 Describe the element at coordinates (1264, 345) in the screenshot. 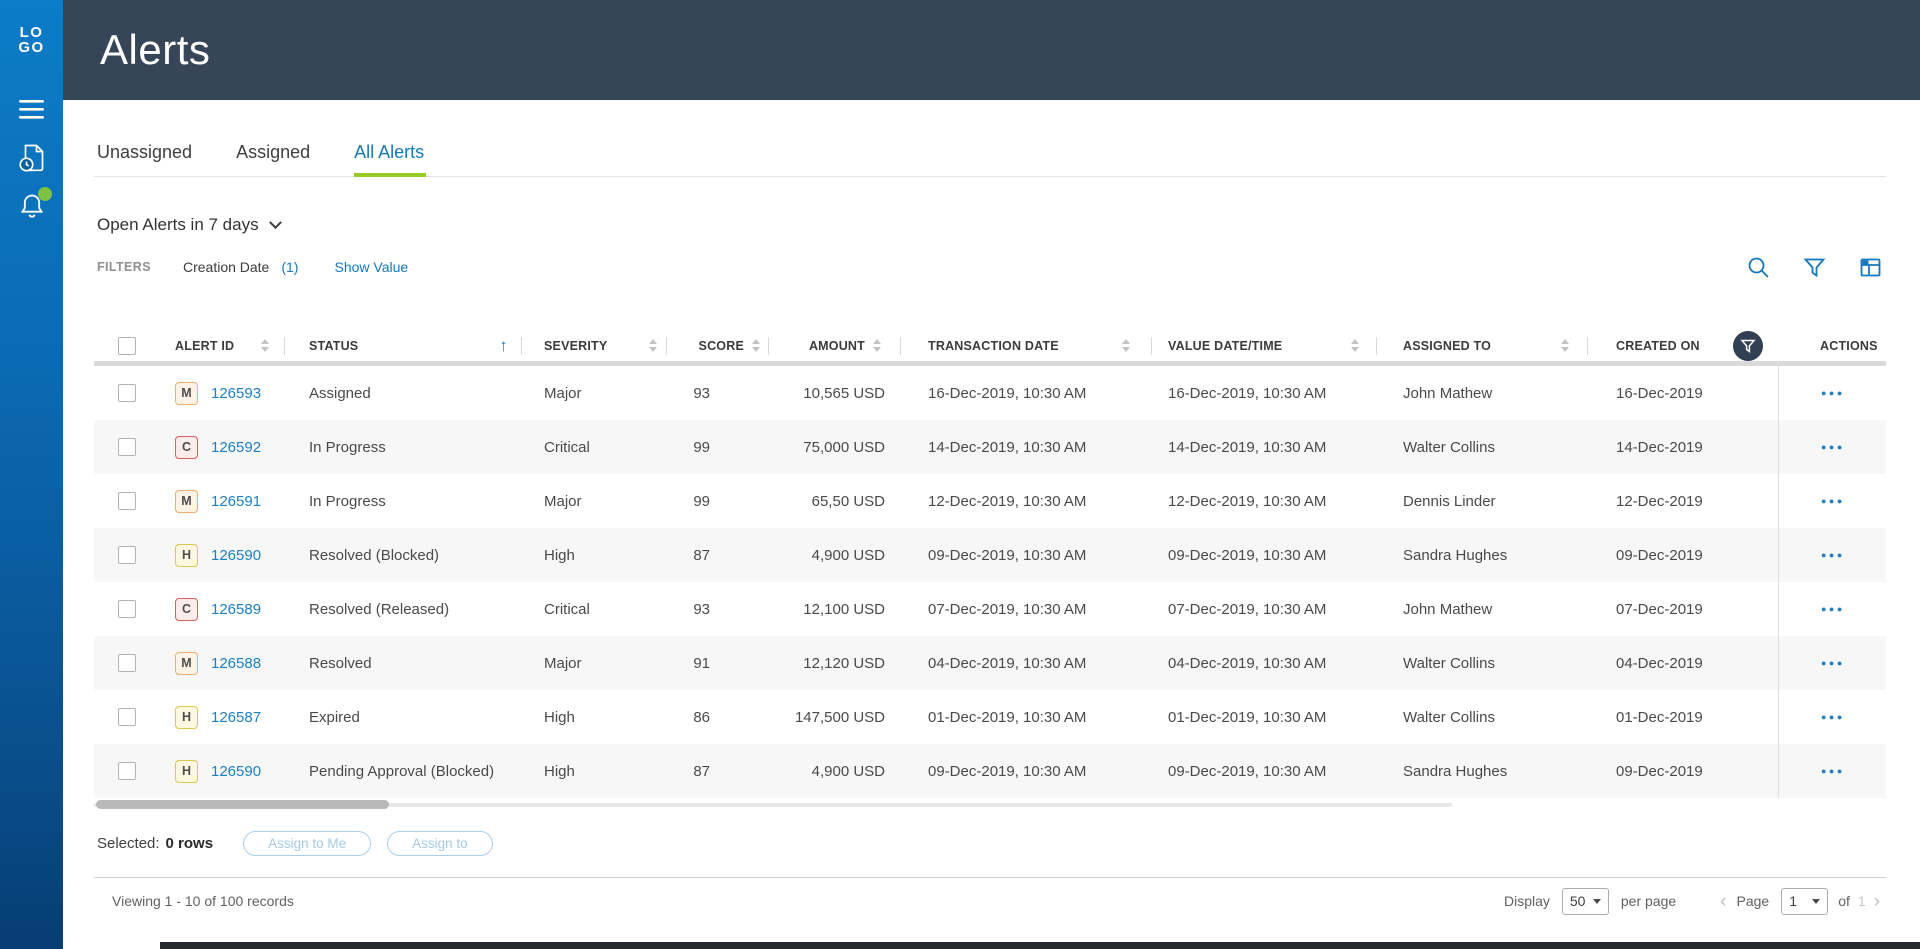

I see `column-header-value-date-time: VALUE DATE/TIME` at that location.